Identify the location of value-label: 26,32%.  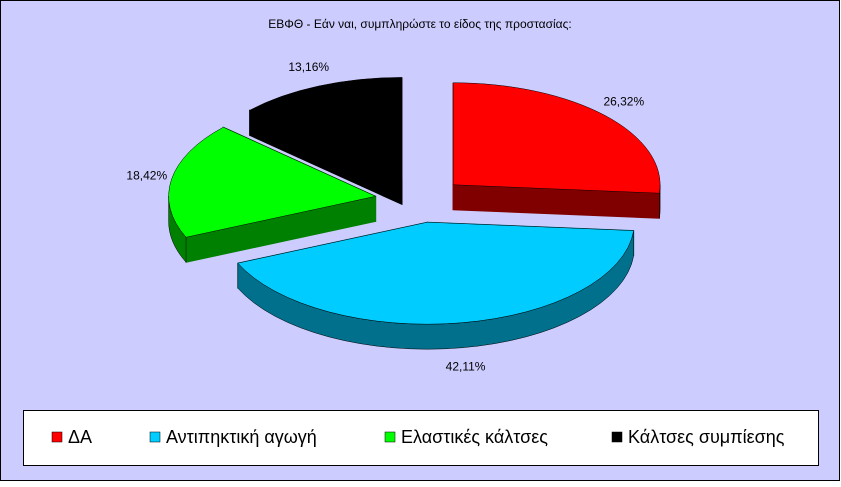
(623, 101).